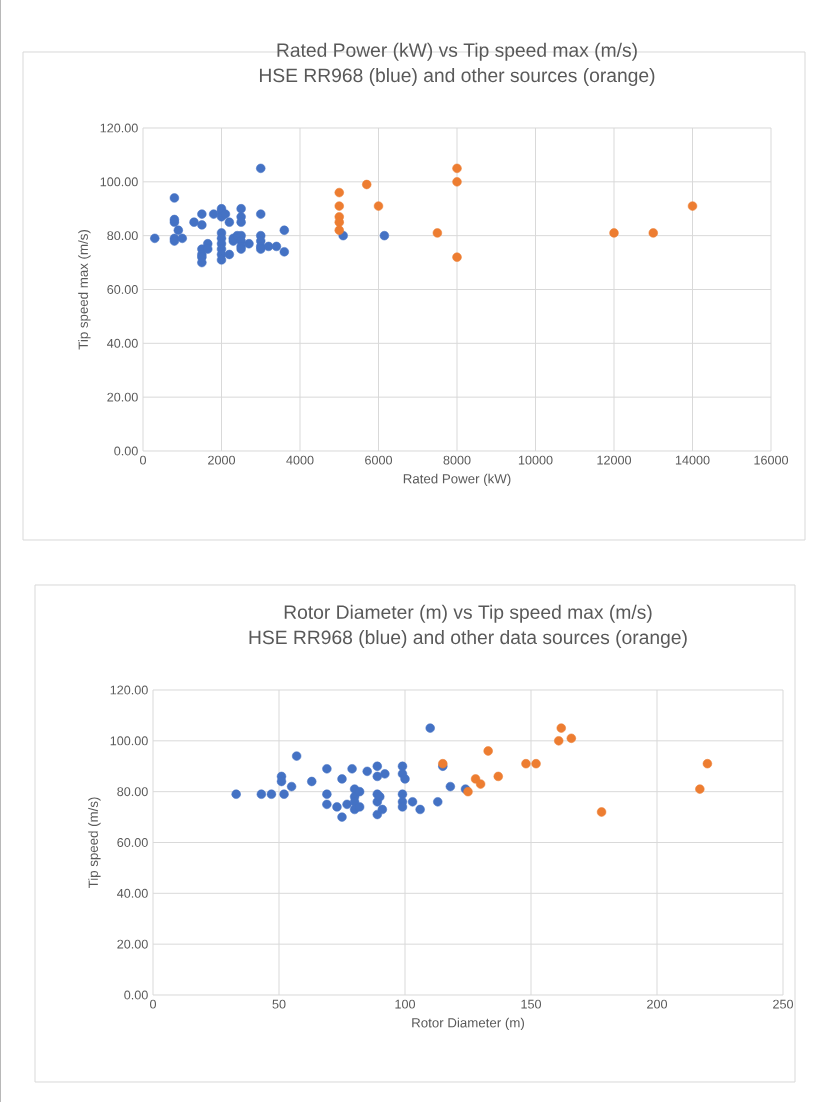 Image resolution: width=826 pixels, height=1102 pixels. I want to click on x-axis-title: Rated Power (kW), so click(457, 480).